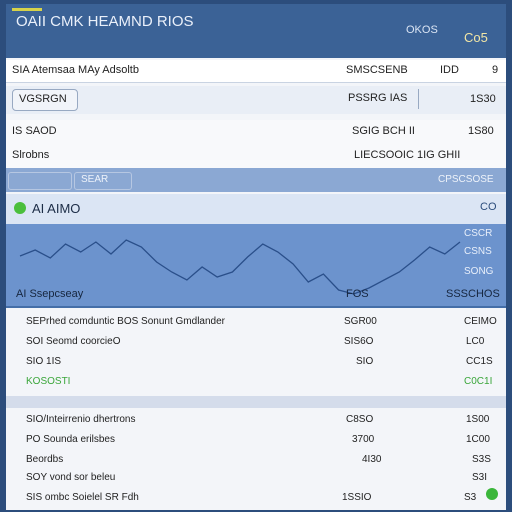 This screenshot has width=512, height=512. What do you see at coordinates (256, 479) in the screenshot?
I see `table-row: SOY vond sor beleu S3I` at bounding box center [256, 479].